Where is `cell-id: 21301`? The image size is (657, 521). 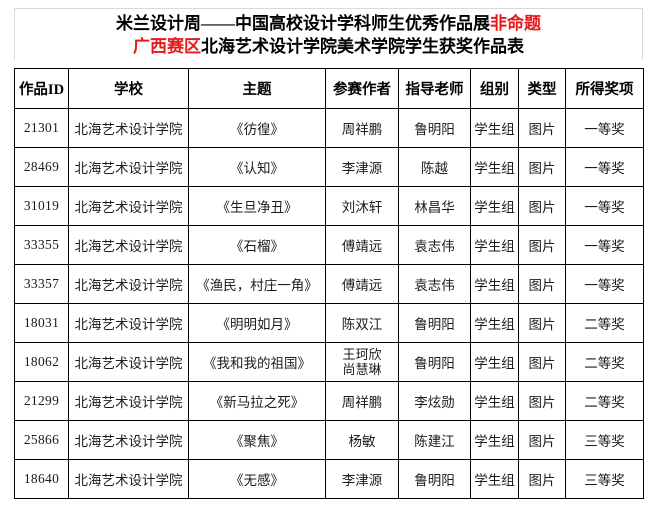
cell-id: 21301 is located at coordinates (41, 128).